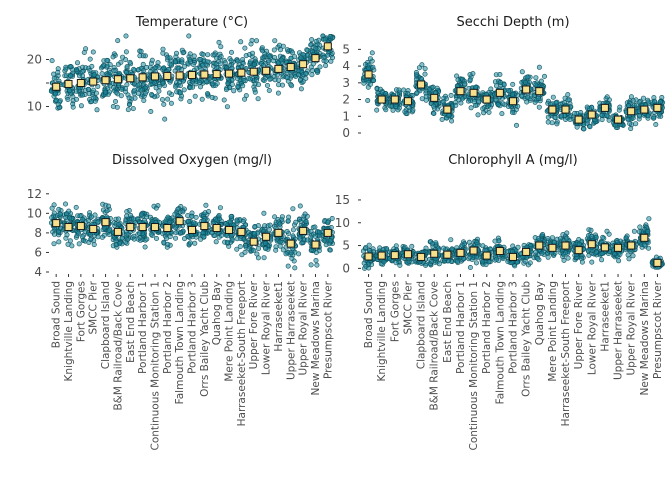  I want to click on y-tick-label: 8, so click(38, 233).